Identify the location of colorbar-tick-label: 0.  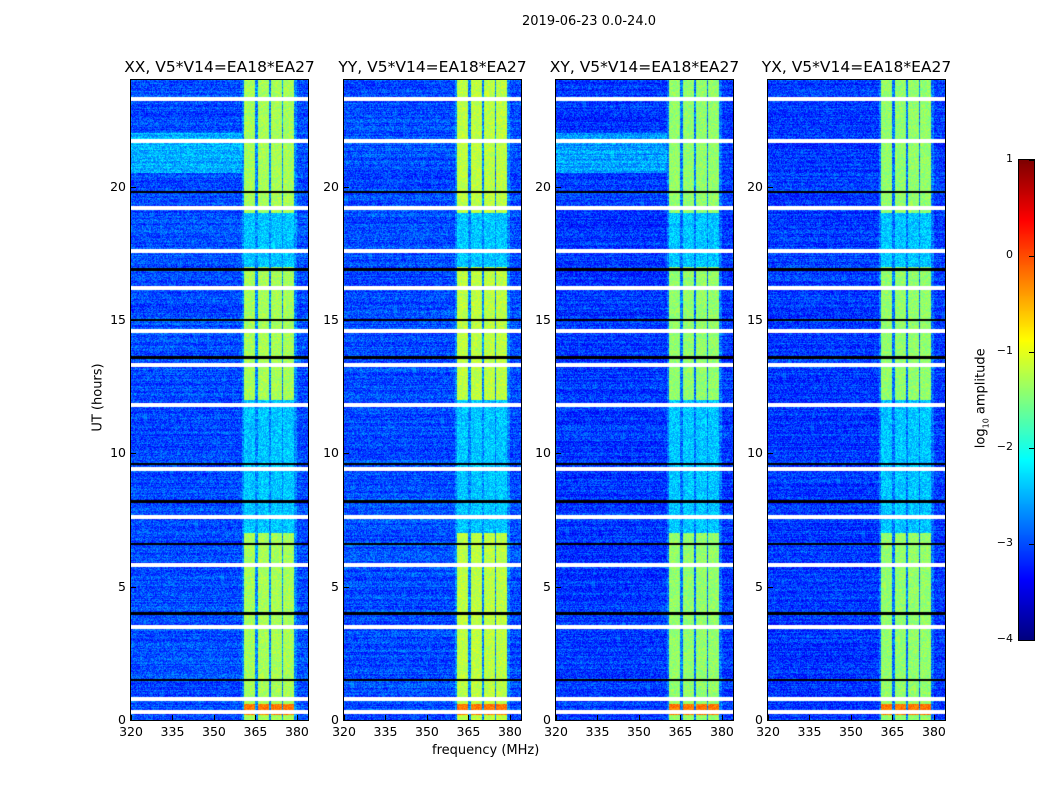
(1009, 254).